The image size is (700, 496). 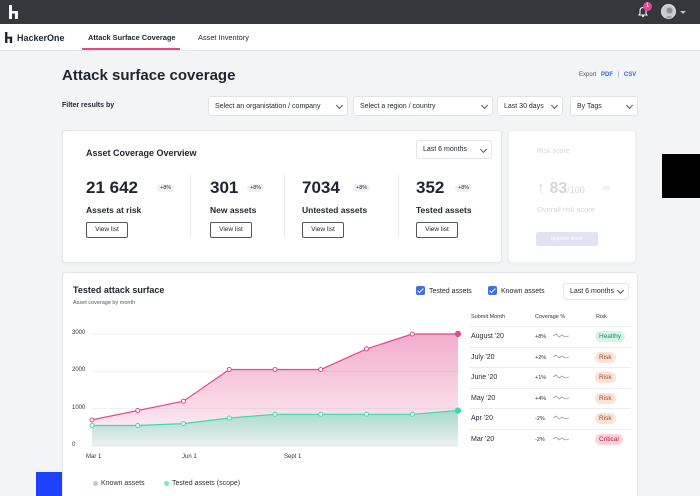 I want to click on brand-name: HackerOne, so click(x=41, y=37).